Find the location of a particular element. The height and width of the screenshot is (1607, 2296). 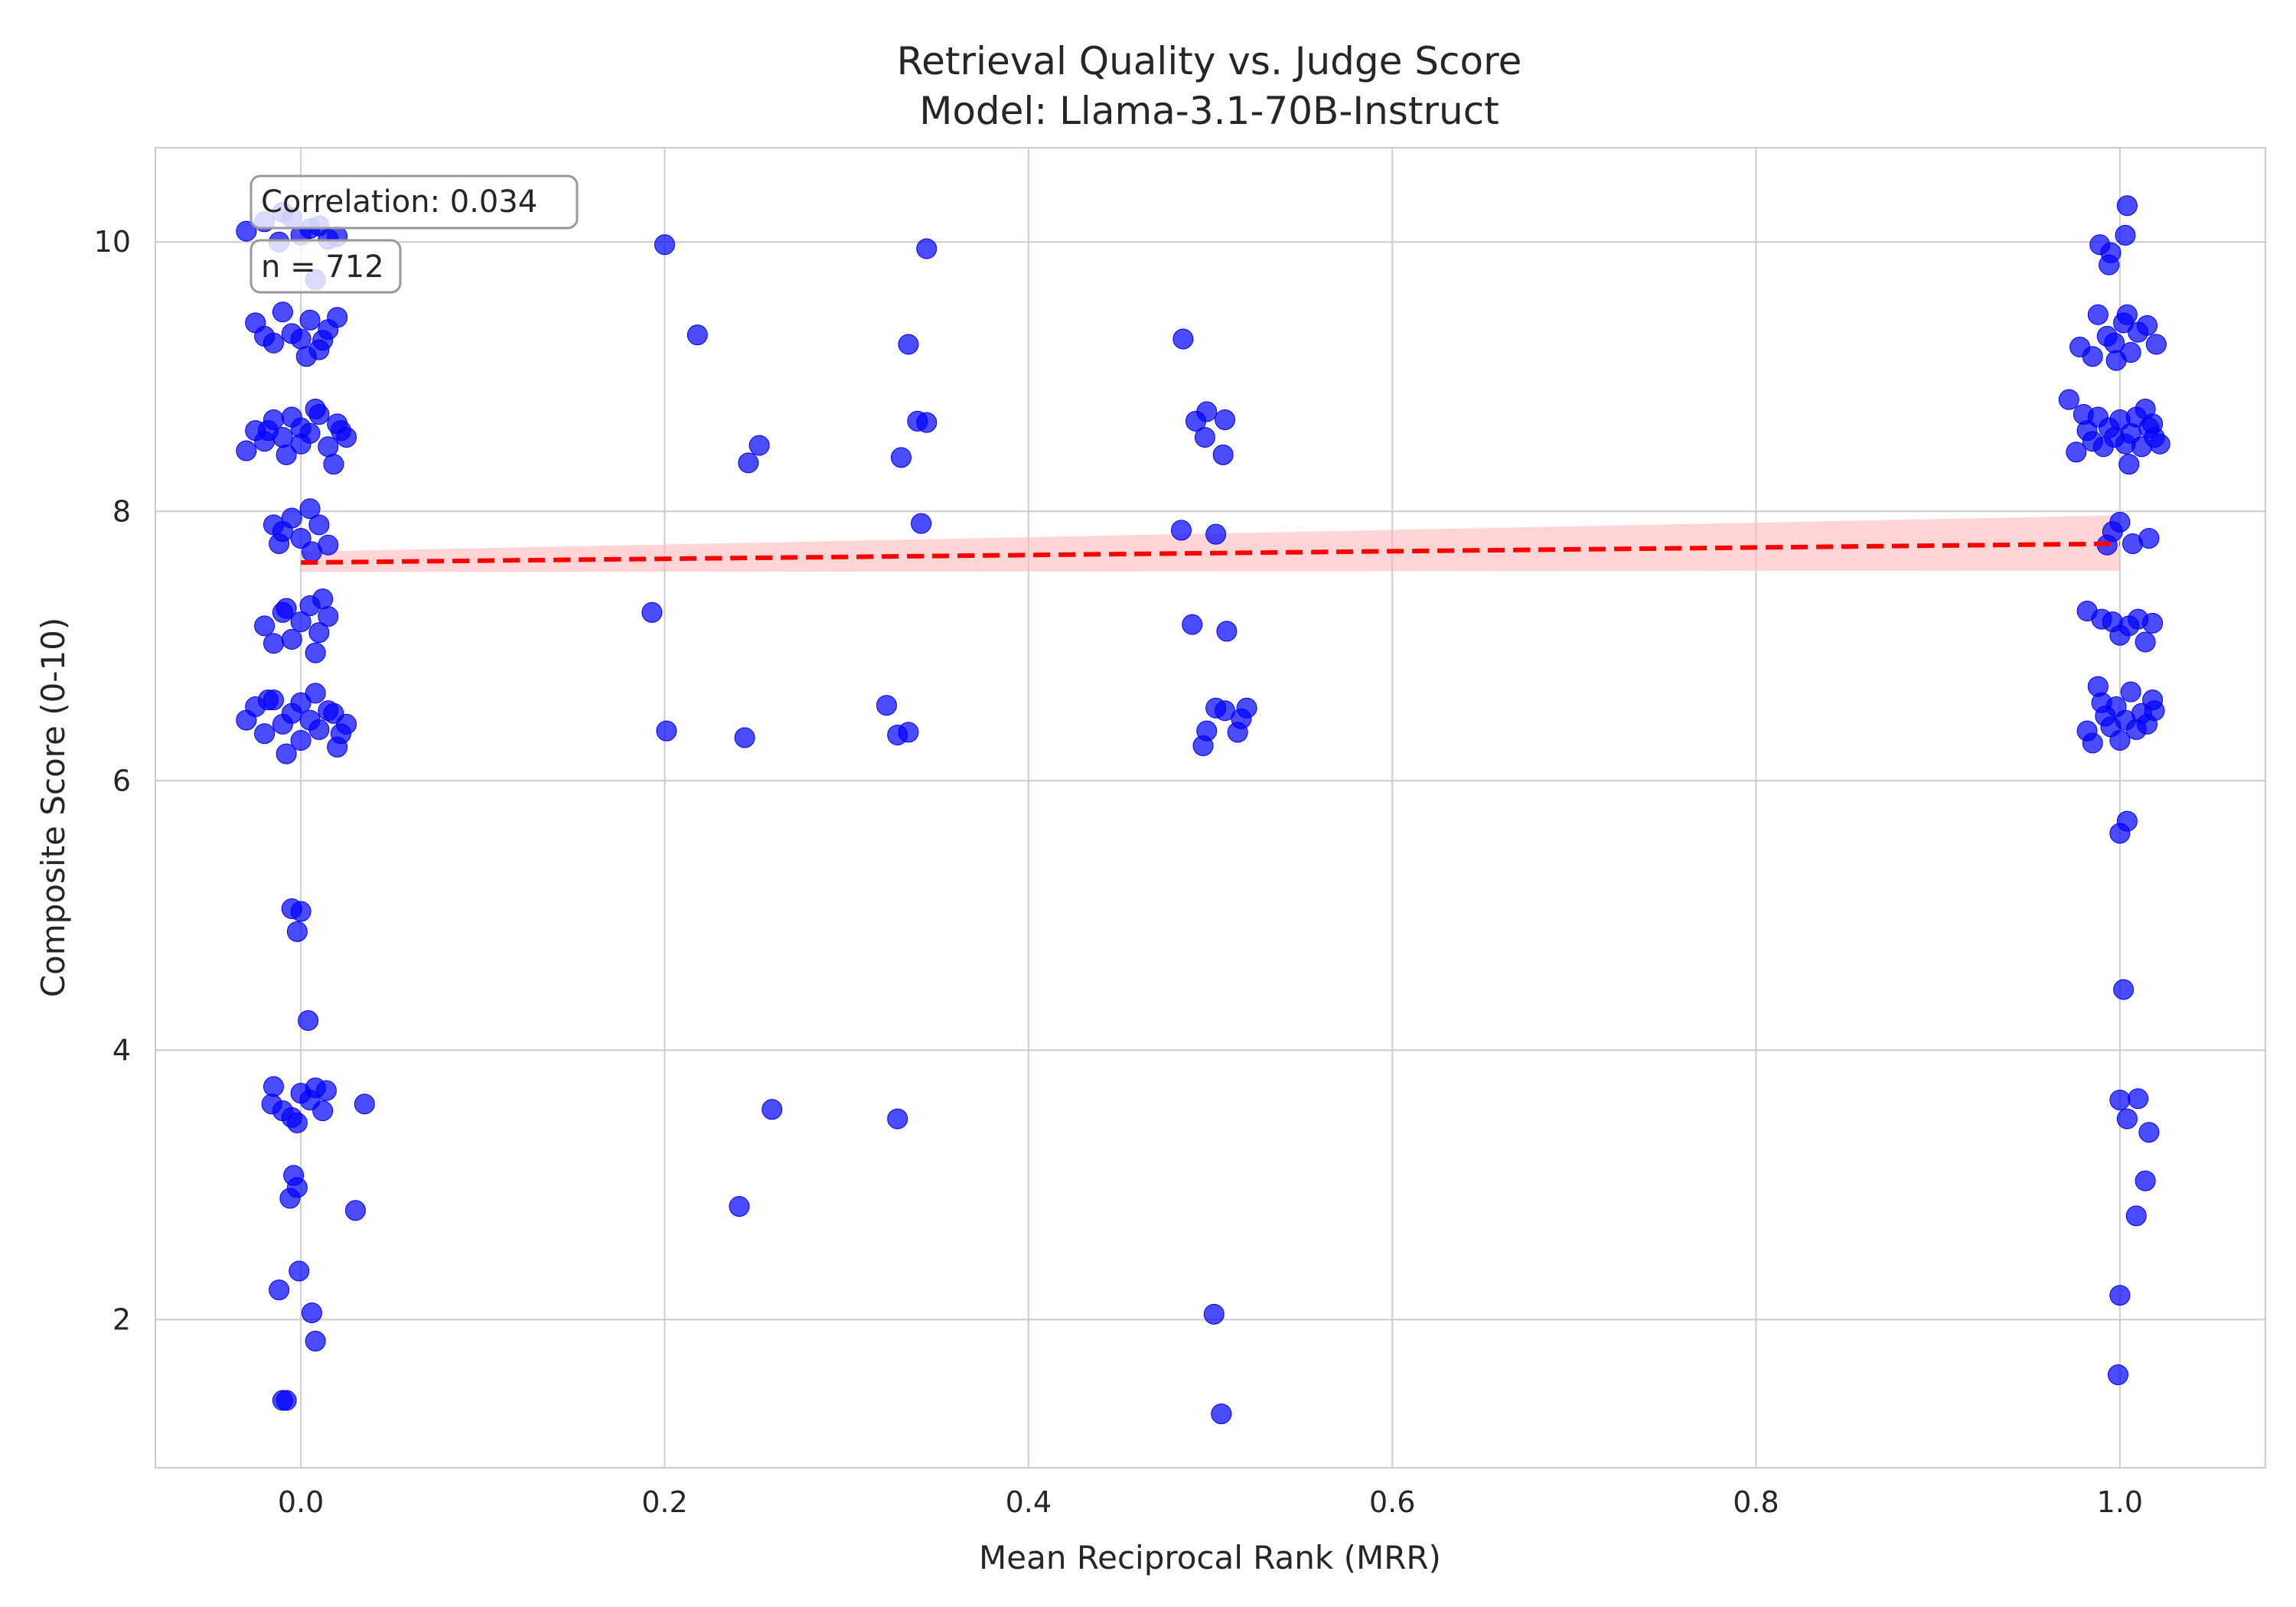

y-tick-label: 8 is located at coordinates (122, 511).